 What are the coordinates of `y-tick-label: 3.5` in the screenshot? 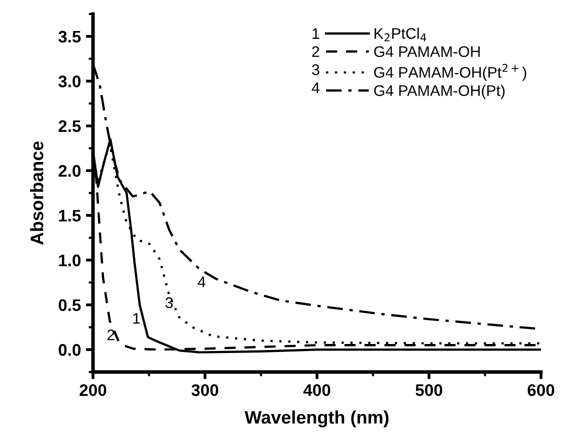 It's located at (69, 36).